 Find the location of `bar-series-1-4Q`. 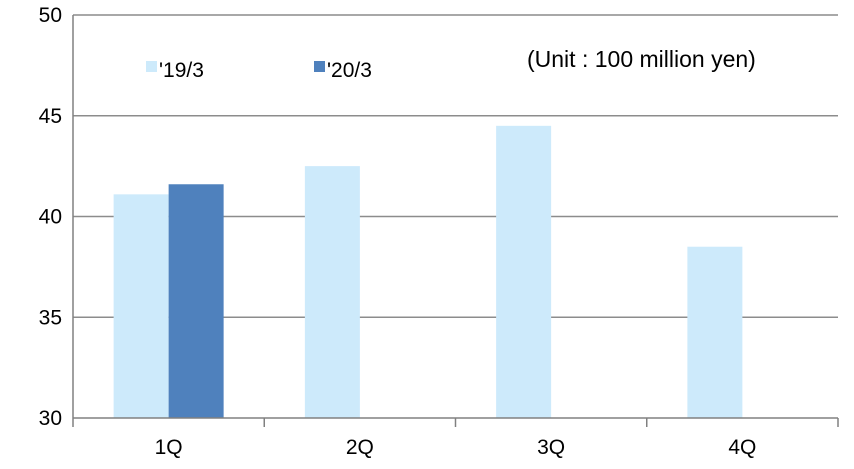

bar-series-1-4Q is located at coordinates (715, 332).